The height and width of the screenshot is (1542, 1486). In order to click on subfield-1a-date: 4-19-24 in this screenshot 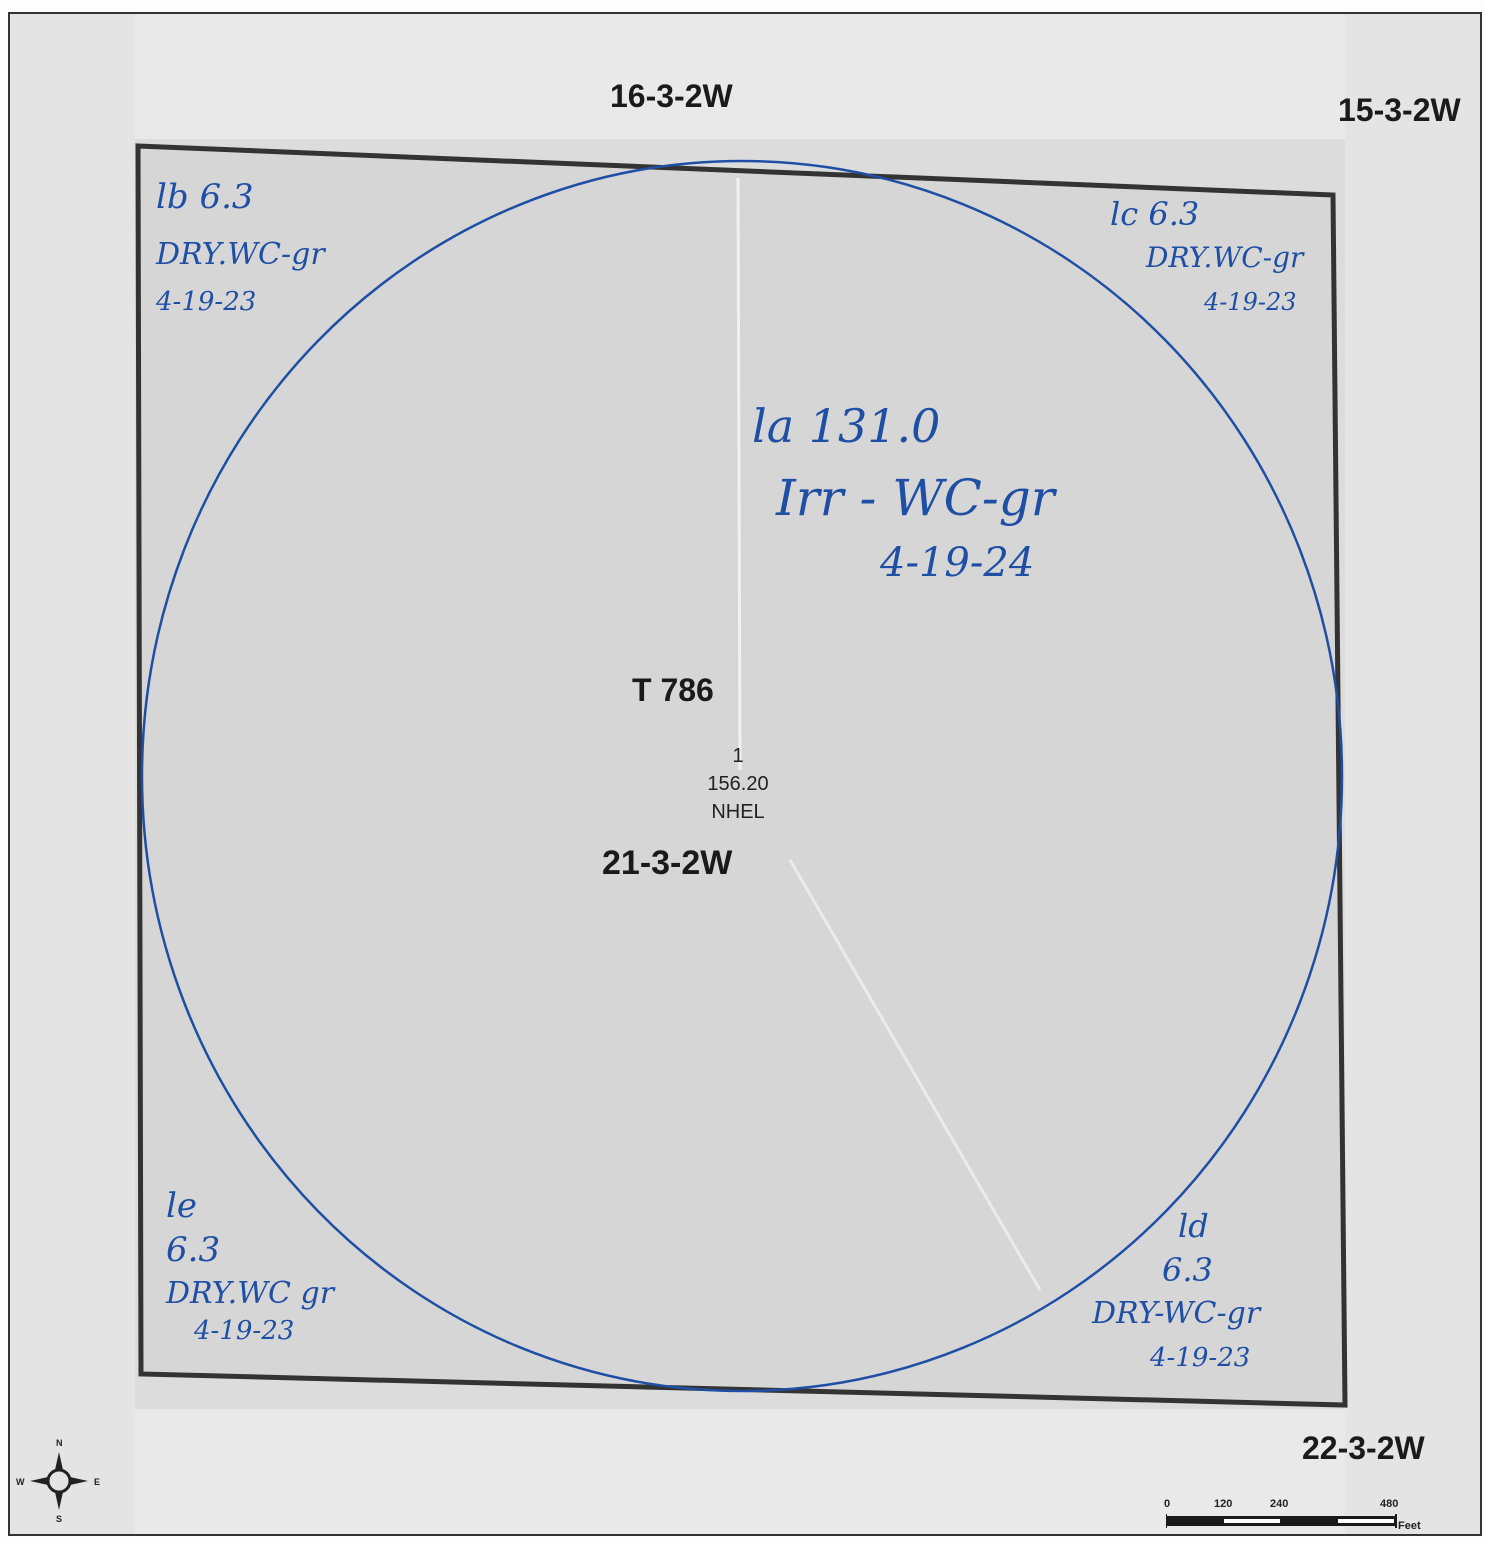, I will do `click(957, 563)`.